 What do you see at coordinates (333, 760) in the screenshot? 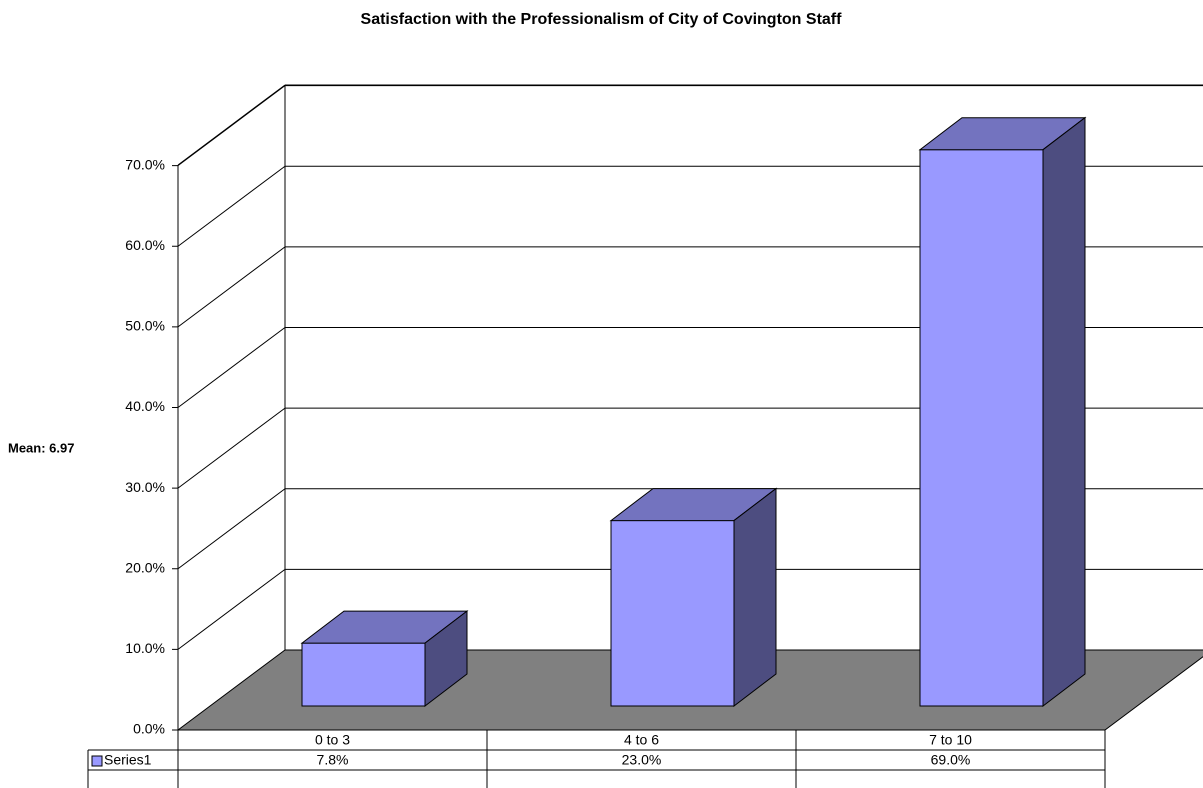
I see `data-label: 7.8%` at bounding box center [333, 760].